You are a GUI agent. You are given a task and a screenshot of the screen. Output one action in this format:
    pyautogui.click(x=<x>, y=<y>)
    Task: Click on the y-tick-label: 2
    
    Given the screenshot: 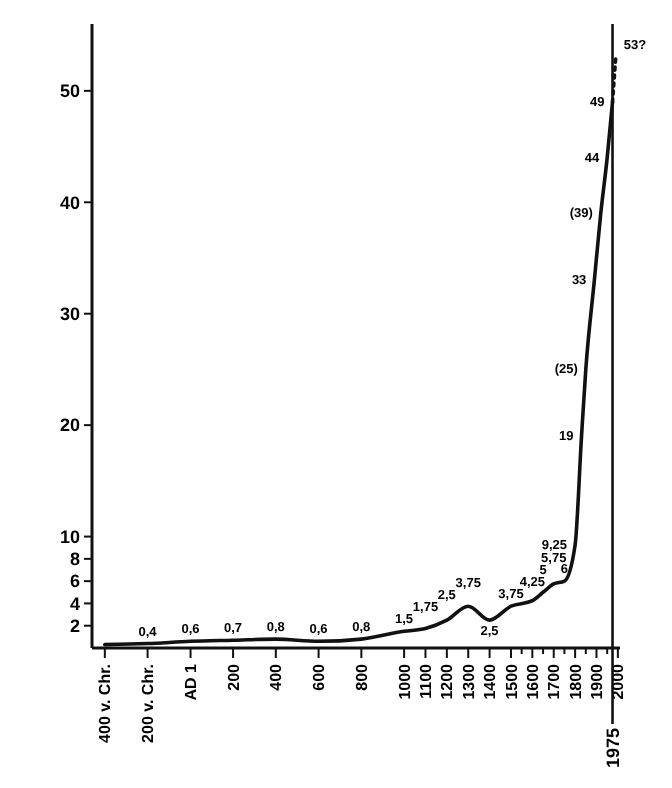 What is the action you would take?
    pyautogui.click(x=74, y=626)
    